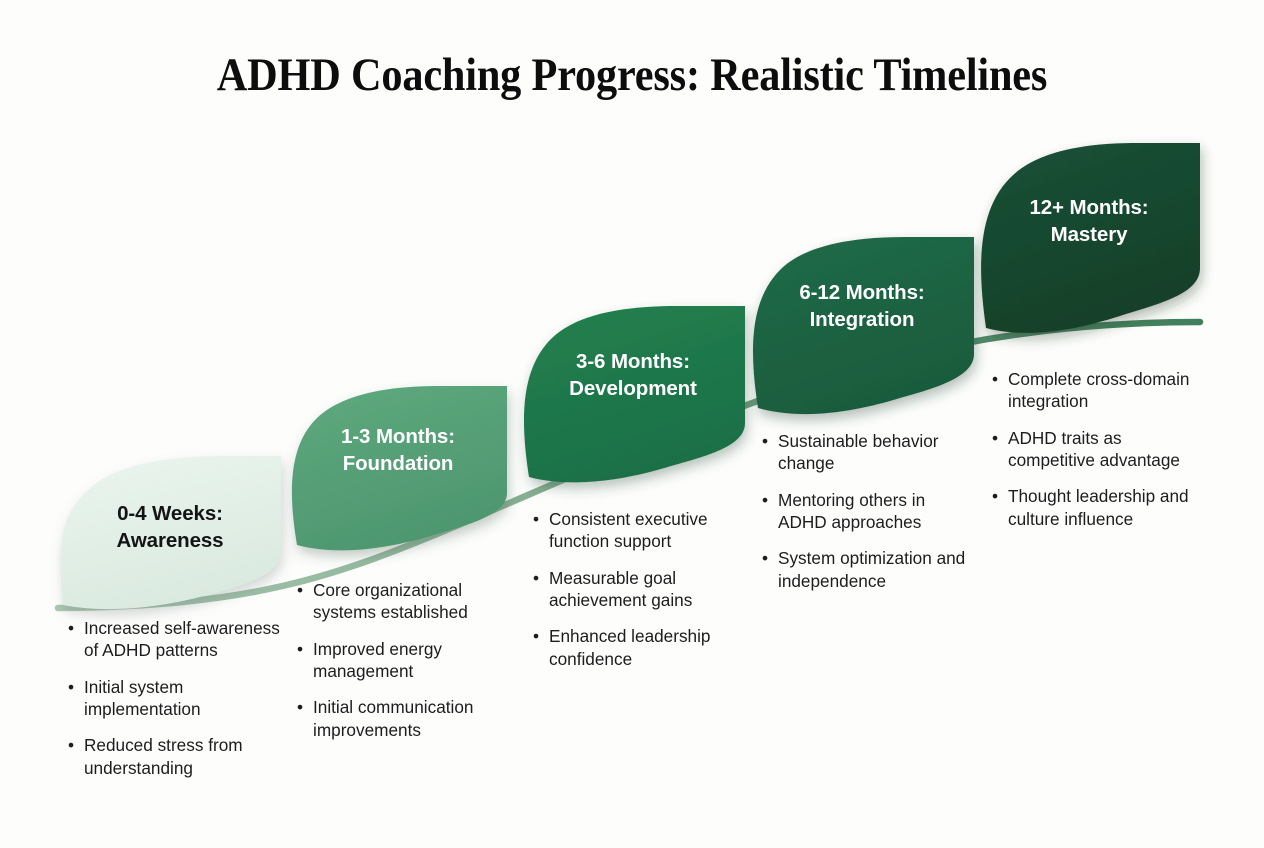 The height and width of the screenshot is (848, 1264). I want to click on list-item: • Complete cross-domain integration, so click(1091, 390).